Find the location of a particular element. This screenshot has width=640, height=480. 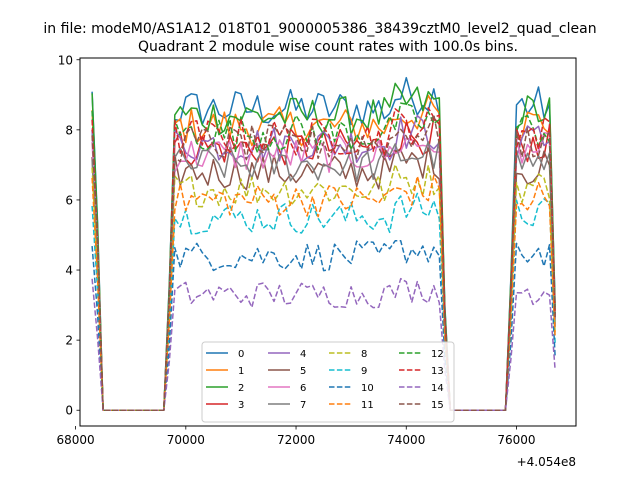

y-axis: 0 2 4 6 8 10 is located at coordinates (69, 235).